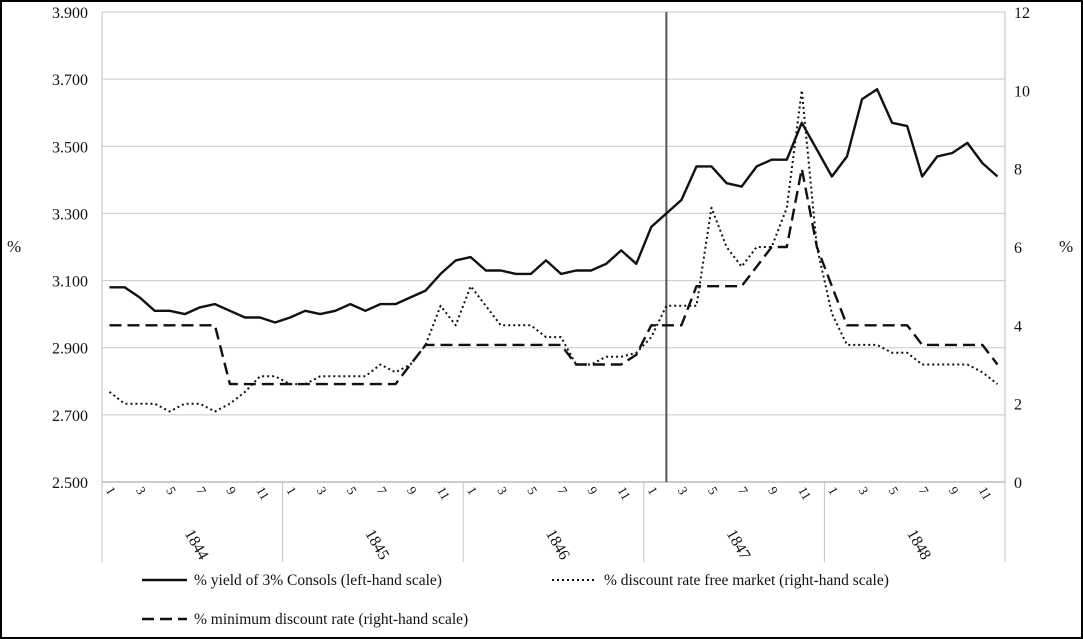  What do you see at coordinates (196, 545) in the screenshot?
I see `year-label: 1844` at bounding box center [196, 545].